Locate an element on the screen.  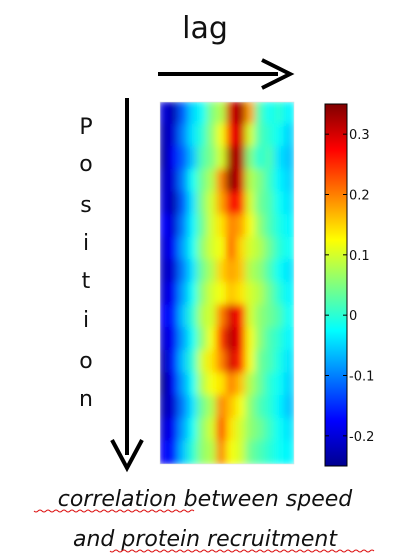
position-letter: P is located at coordinates (85, 127).